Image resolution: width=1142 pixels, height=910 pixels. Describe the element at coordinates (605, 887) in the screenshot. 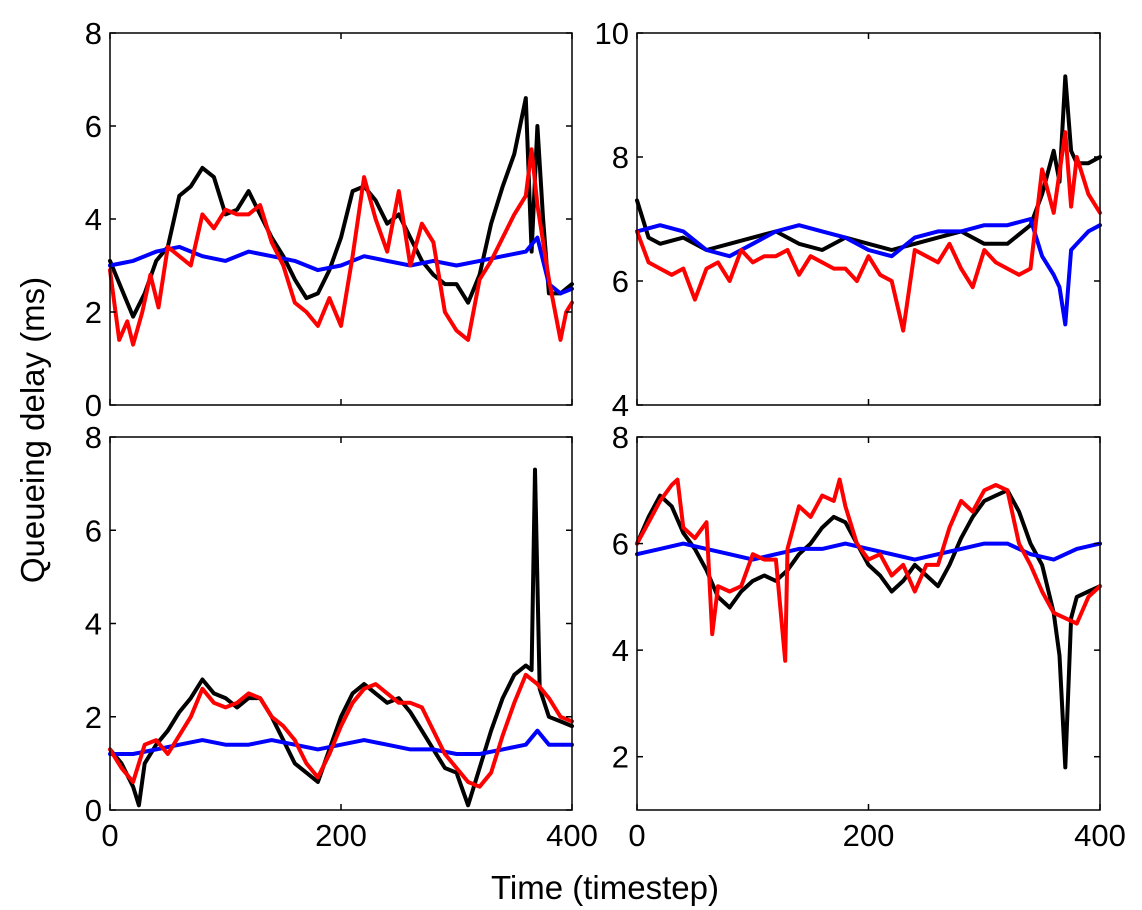

I see `x-axis-title: Time (timestep)` at that location.